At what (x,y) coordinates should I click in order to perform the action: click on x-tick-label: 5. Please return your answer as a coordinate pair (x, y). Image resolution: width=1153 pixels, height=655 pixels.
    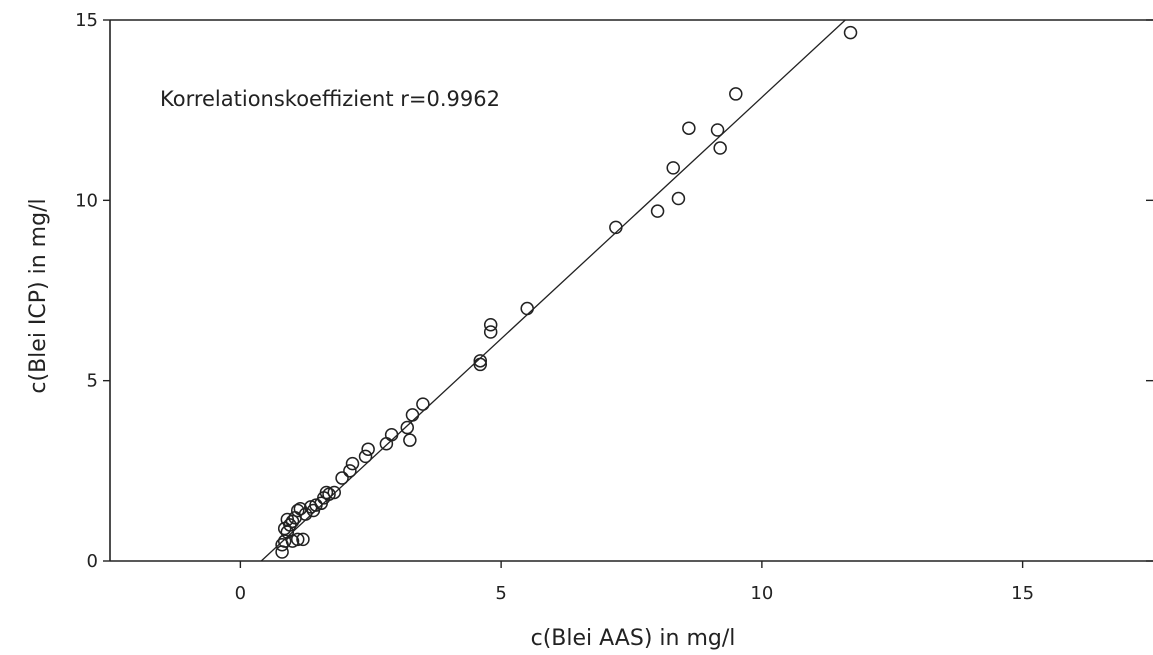
    Looking at the image, I should click on (500, 593).